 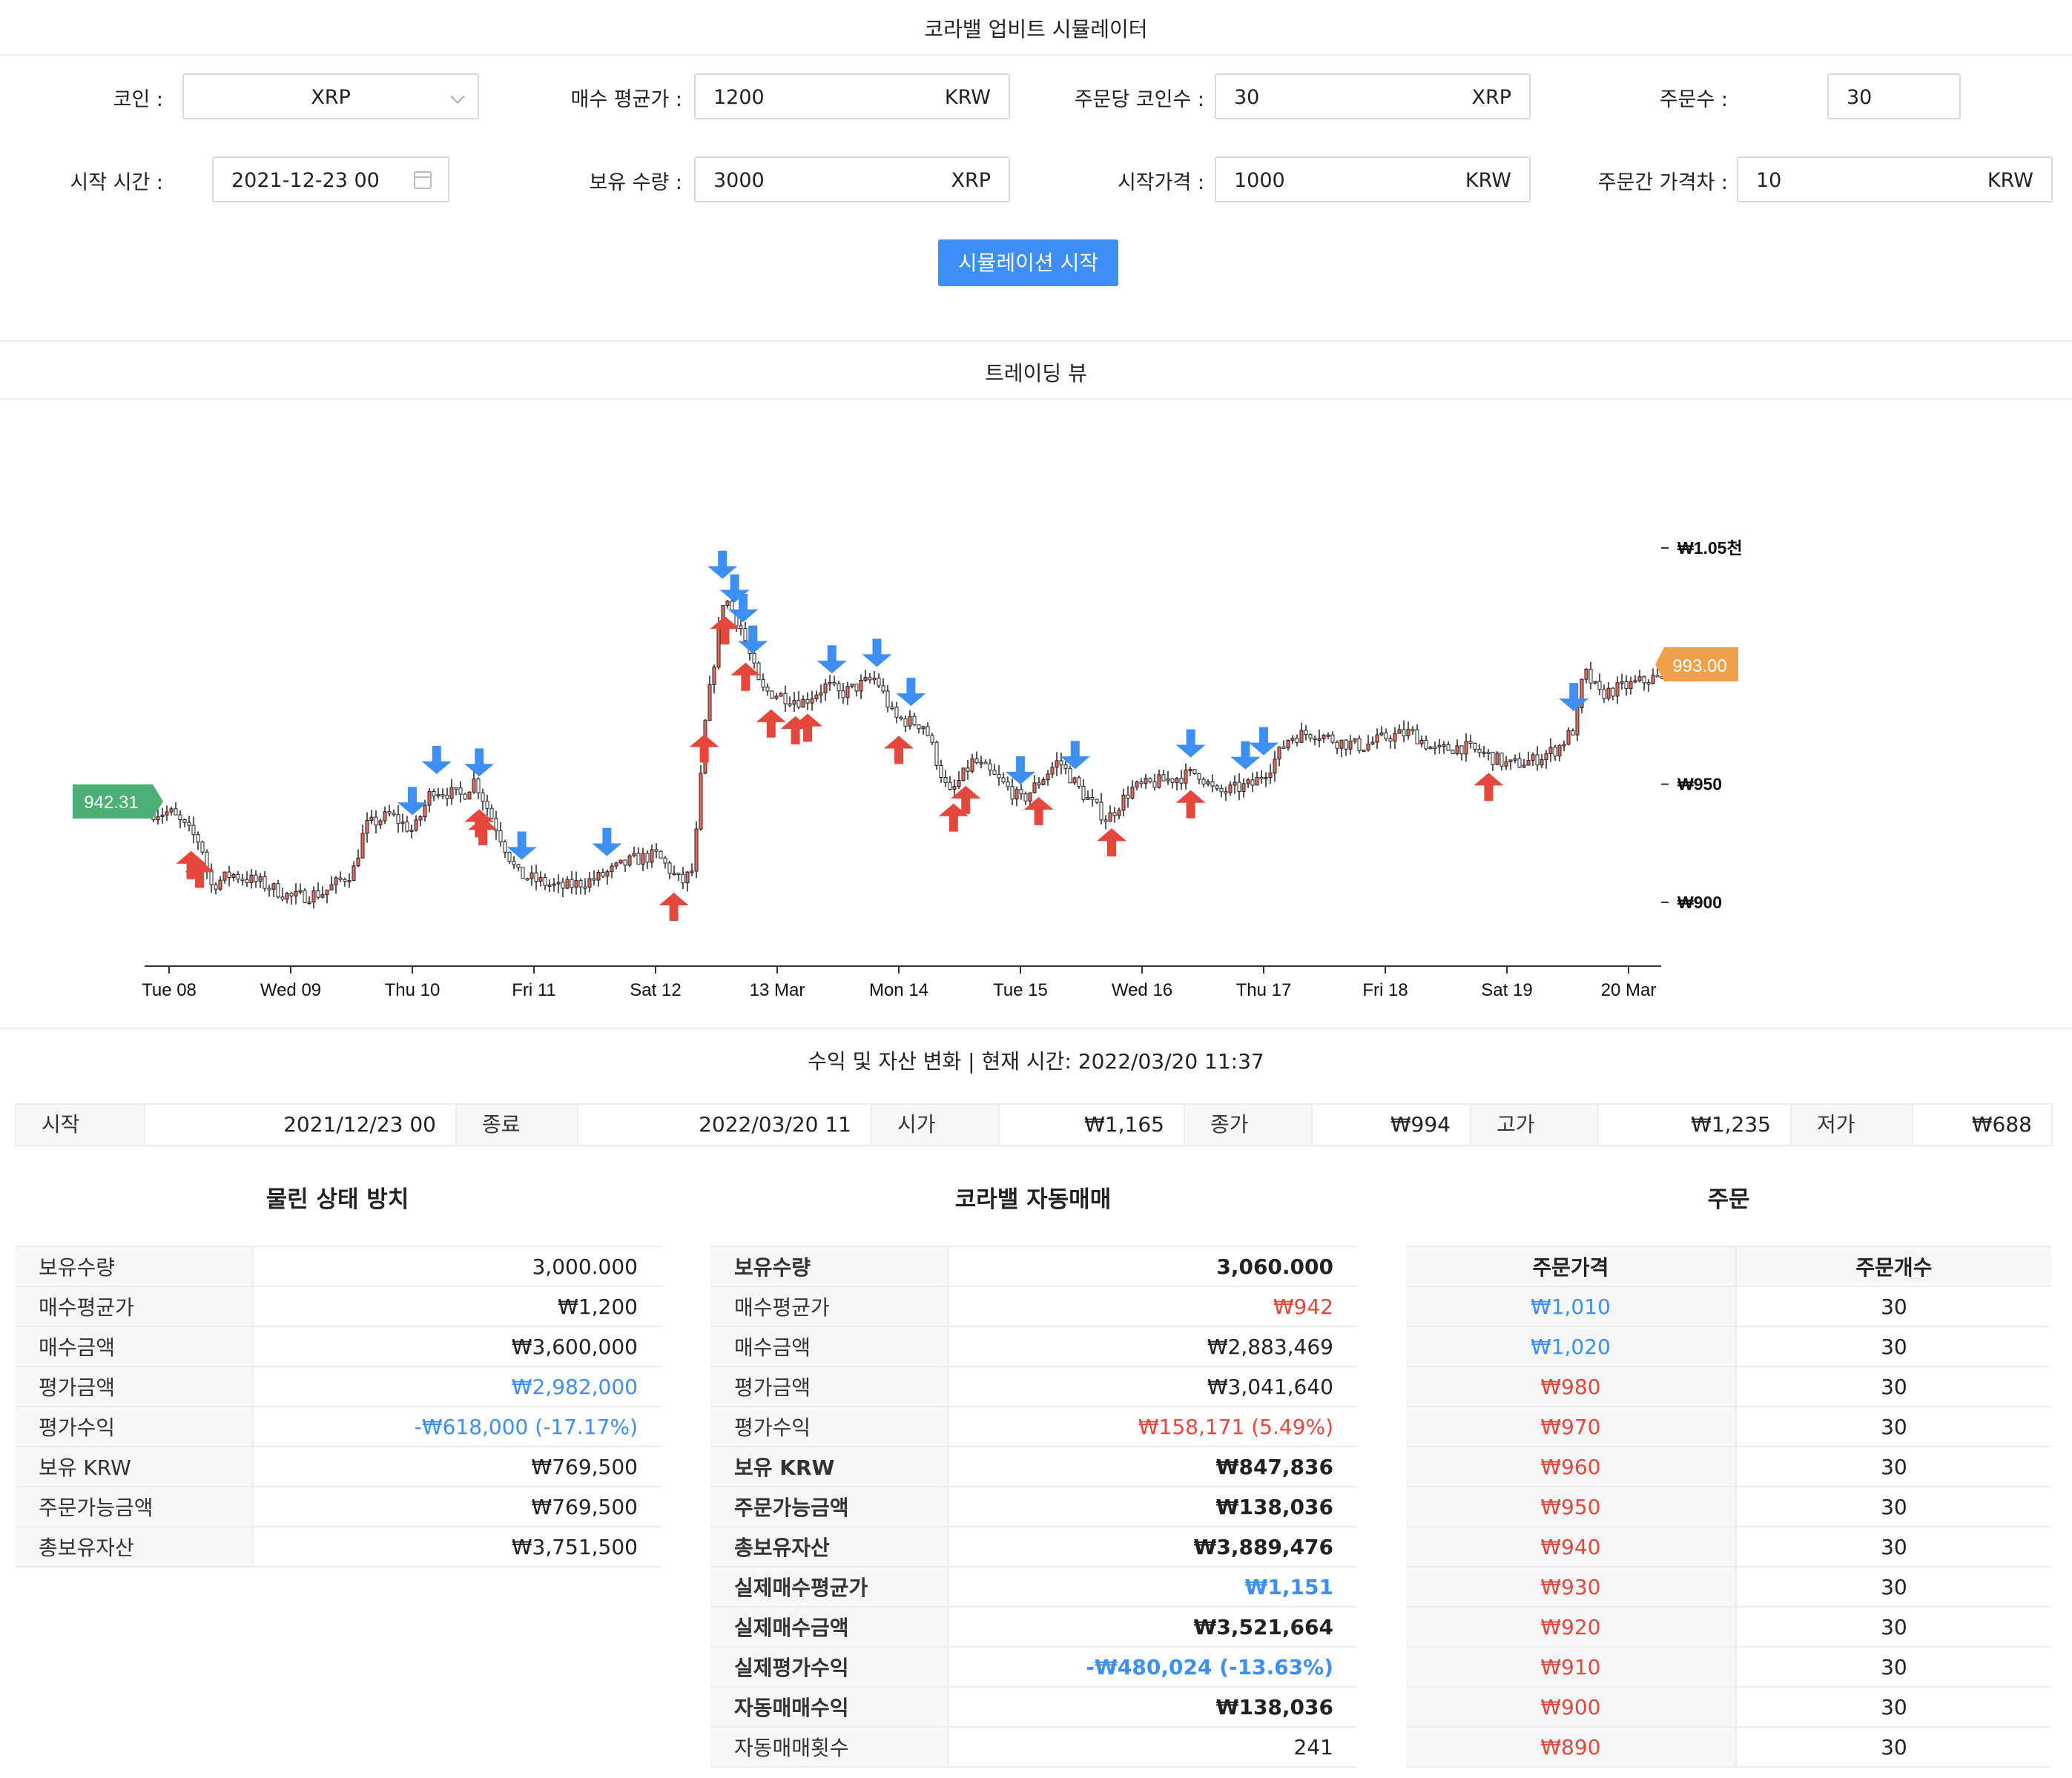 I want to click on coin-select: XRP, so click(x=330, y=96).